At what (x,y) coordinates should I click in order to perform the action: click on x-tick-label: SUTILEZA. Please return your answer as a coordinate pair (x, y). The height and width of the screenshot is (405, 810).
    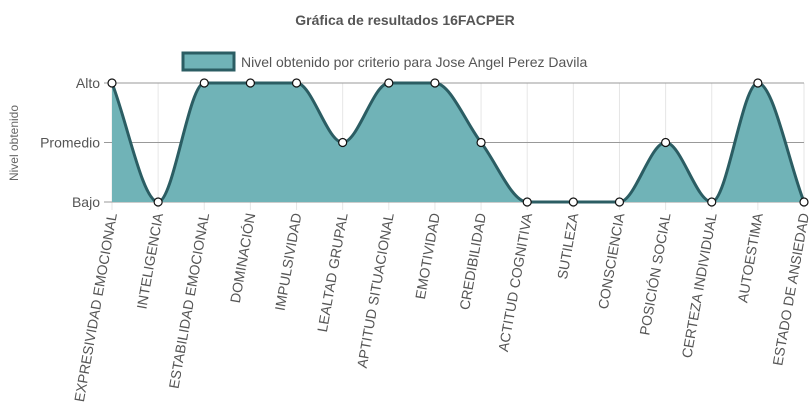
    Looking at the image, I should click on (567, 245).